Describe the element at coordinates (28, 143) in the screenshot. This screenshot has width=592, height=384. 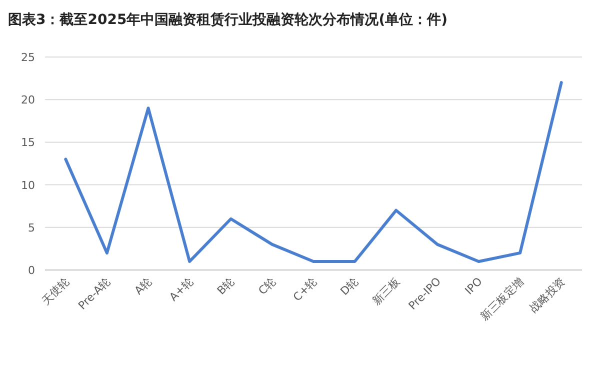
I see `y-tick-label: 15` at that location.